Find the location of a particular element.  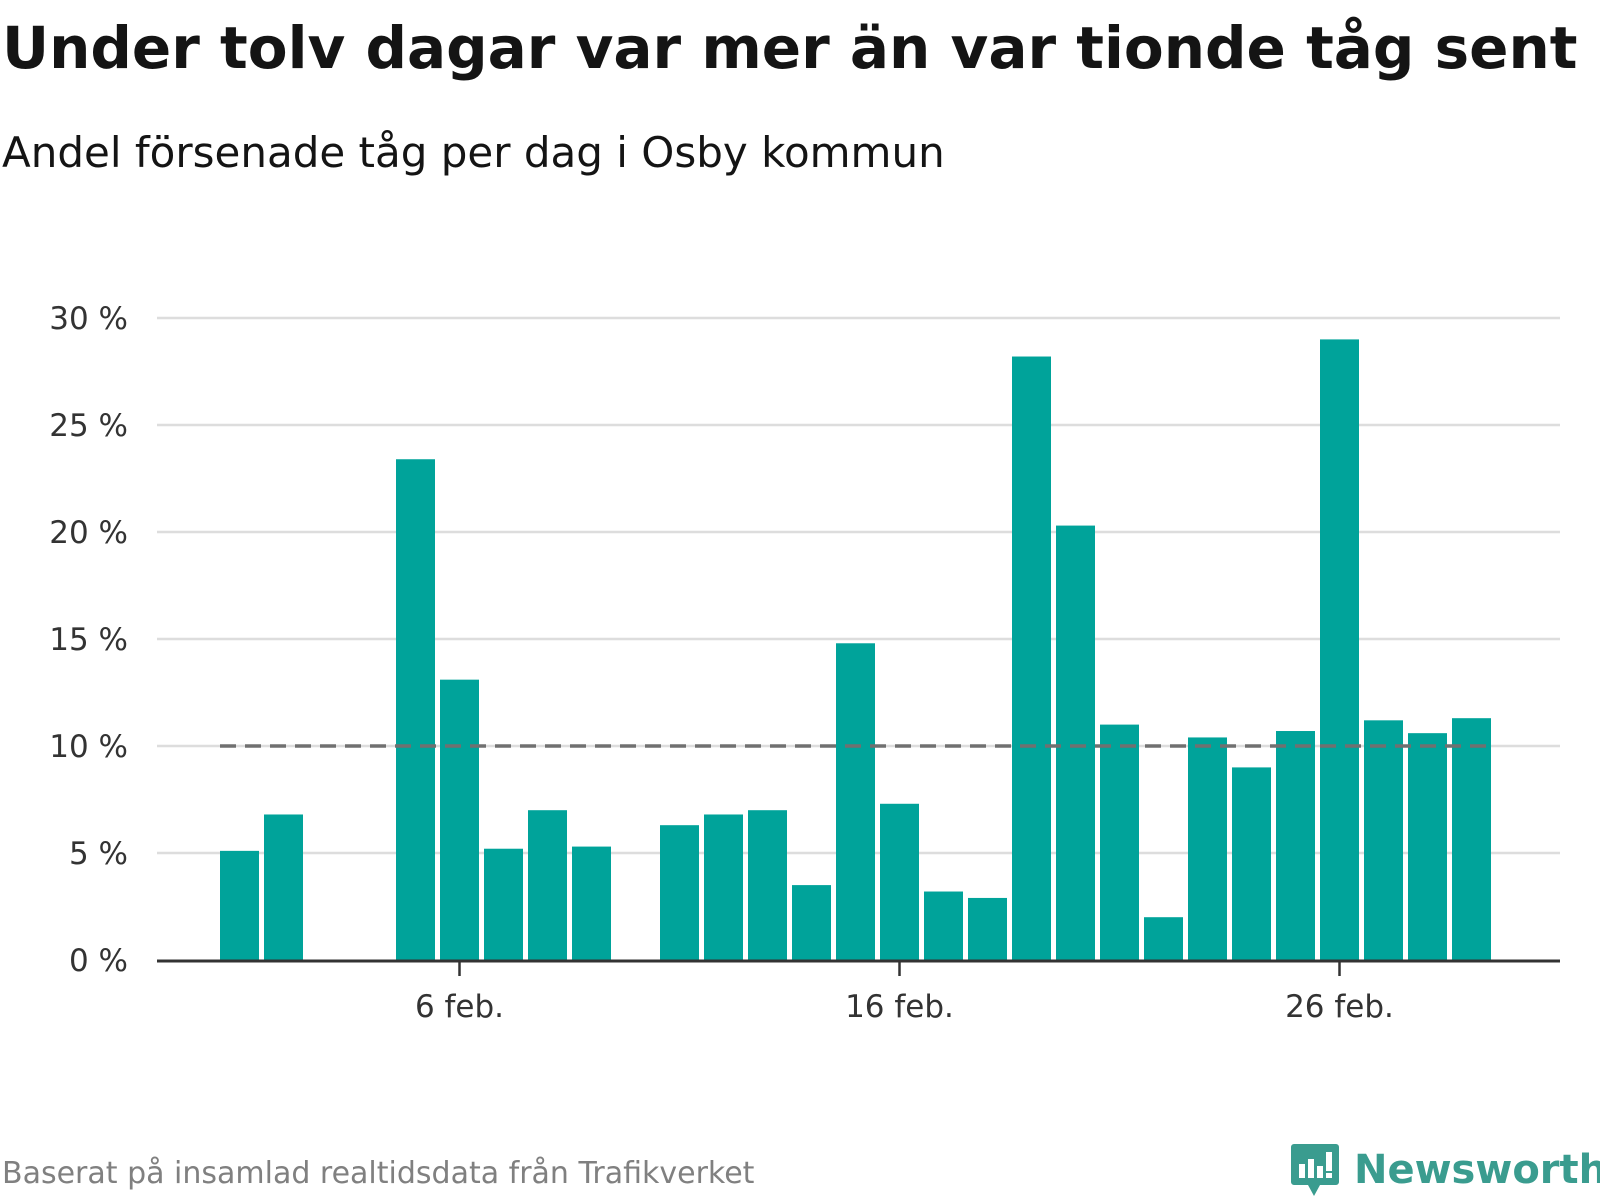

y-tick-label: 20 % is located at coordinates (88, 533).